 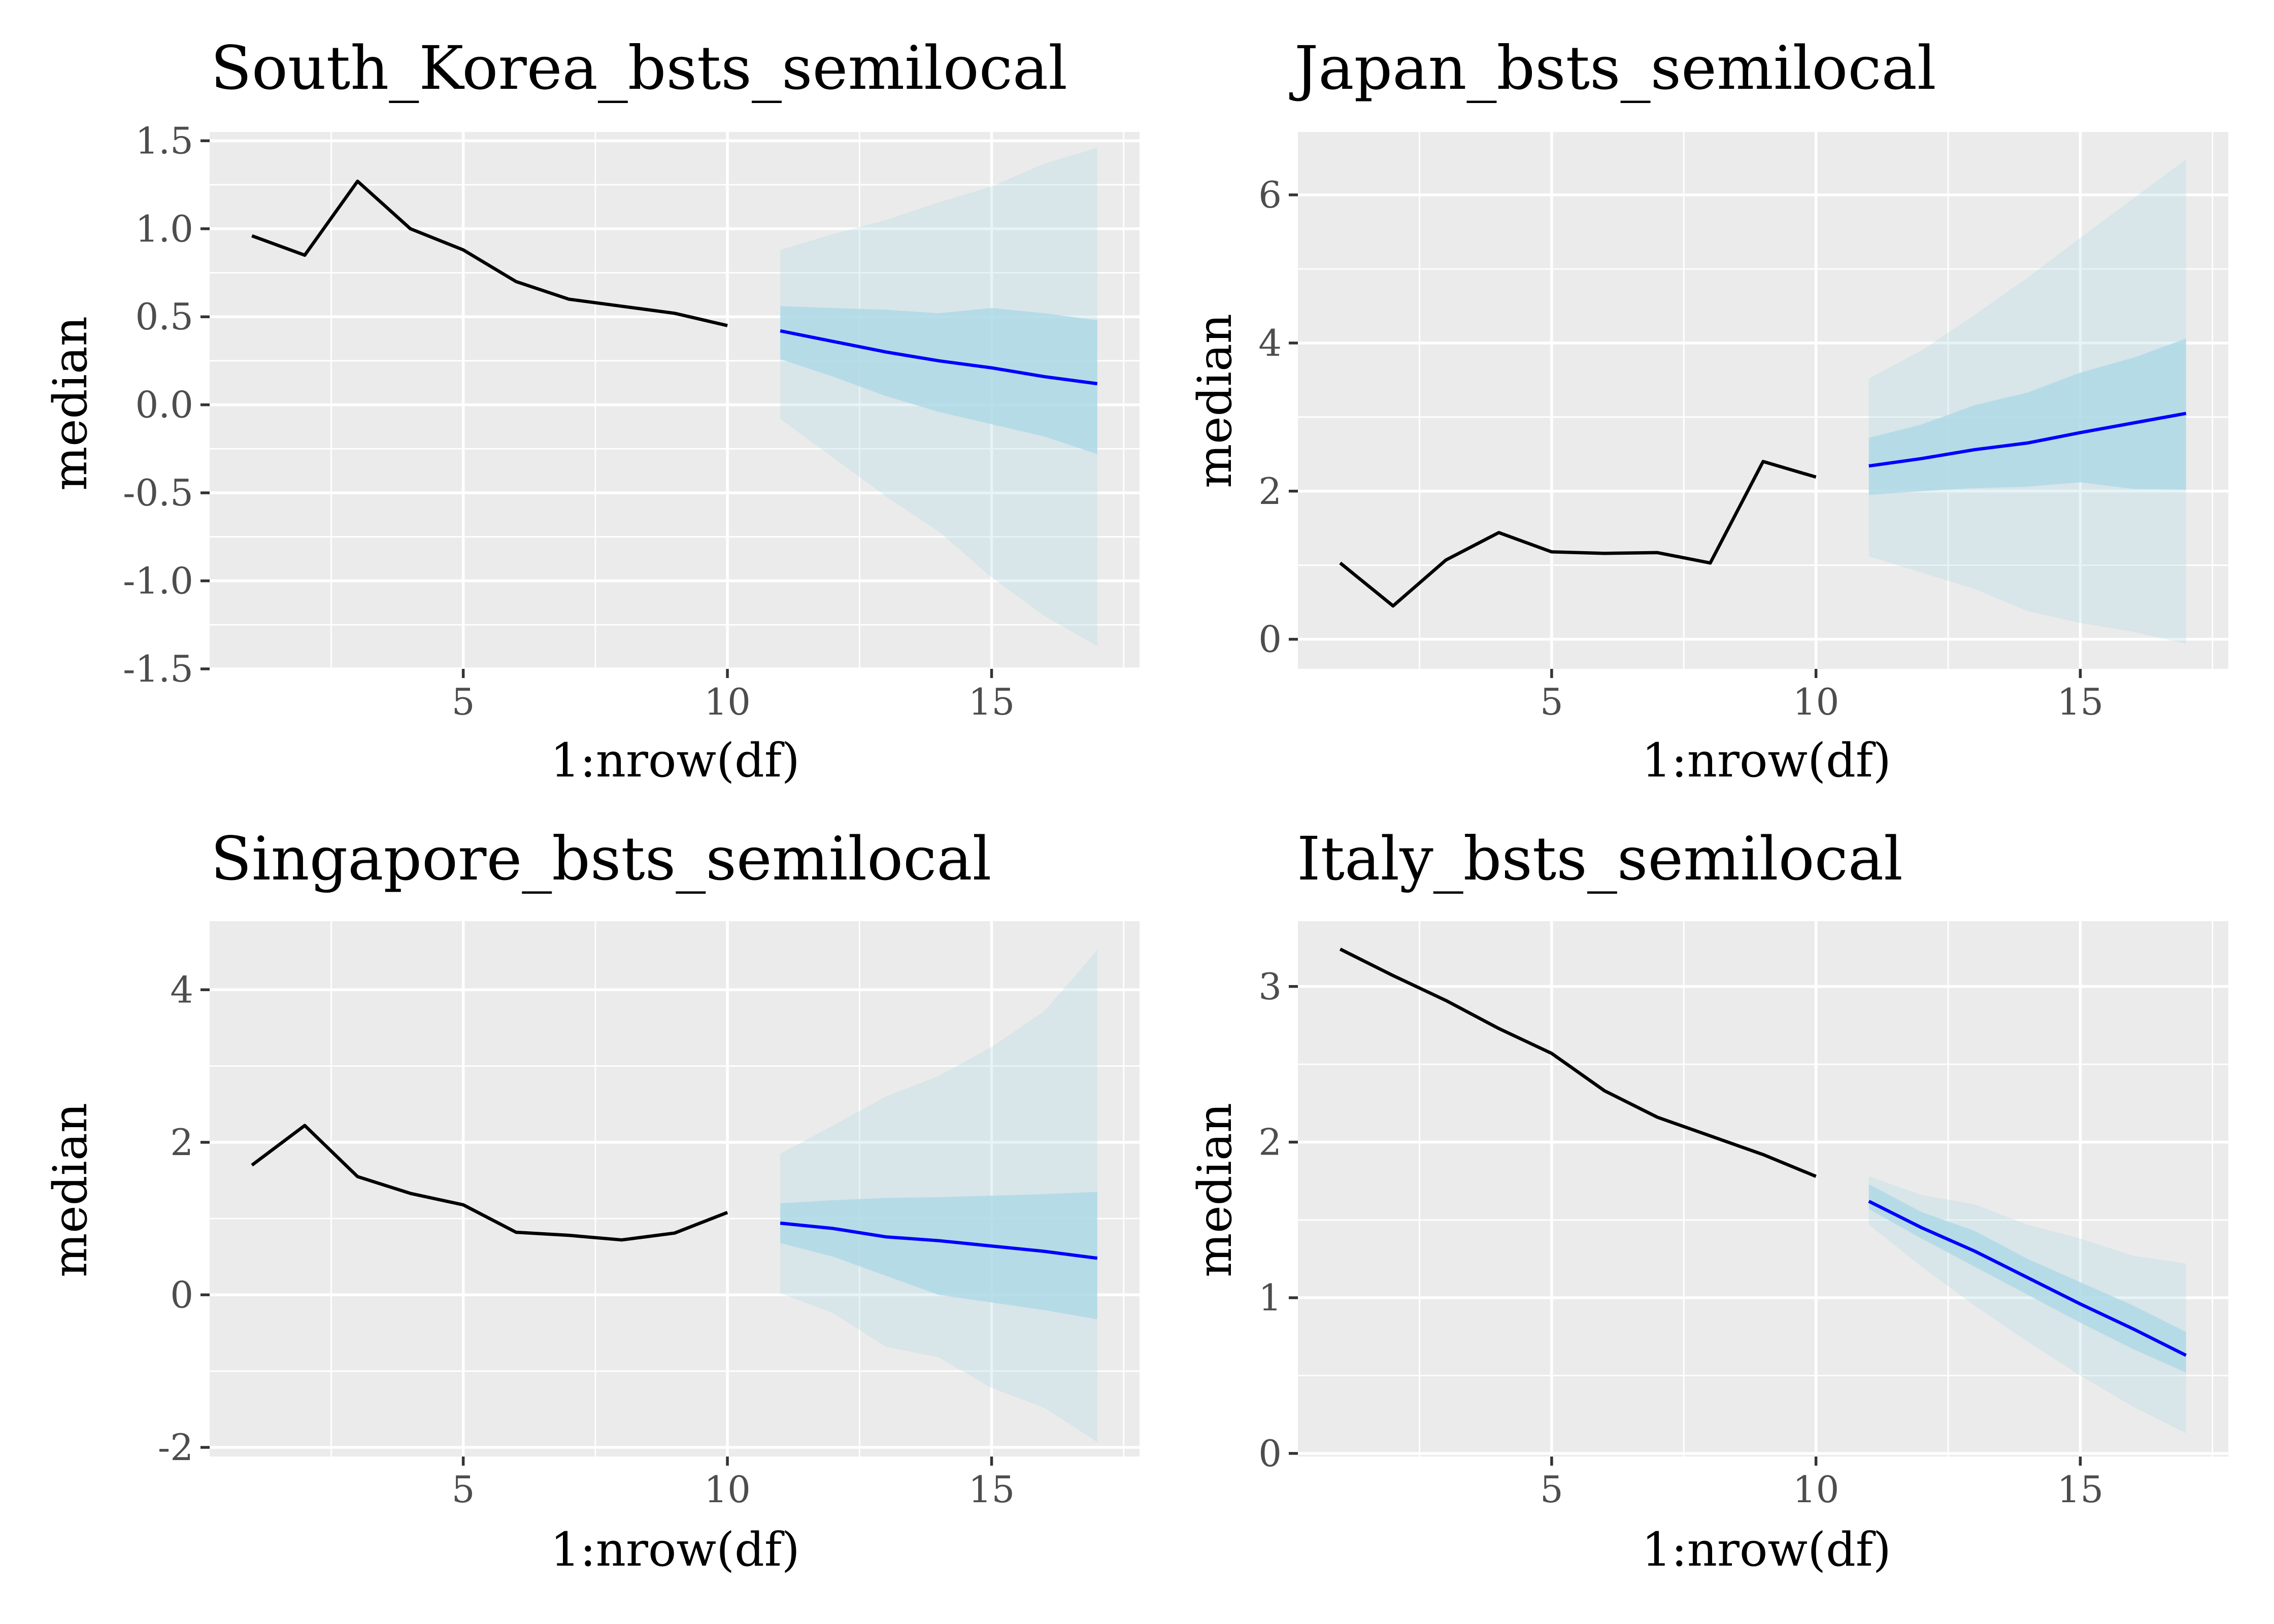 I want to click on y-tick-label: 1.5, so click(x=164, y=140).